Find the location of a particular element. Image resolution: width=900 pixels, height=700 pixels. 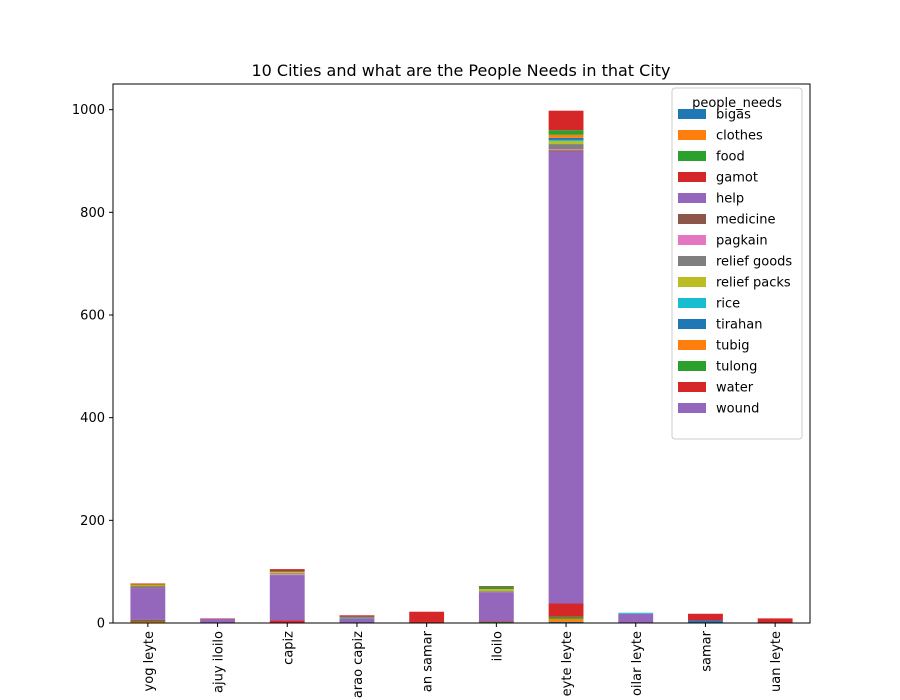

legend-label: medicine is located at coordinates (746, 220).